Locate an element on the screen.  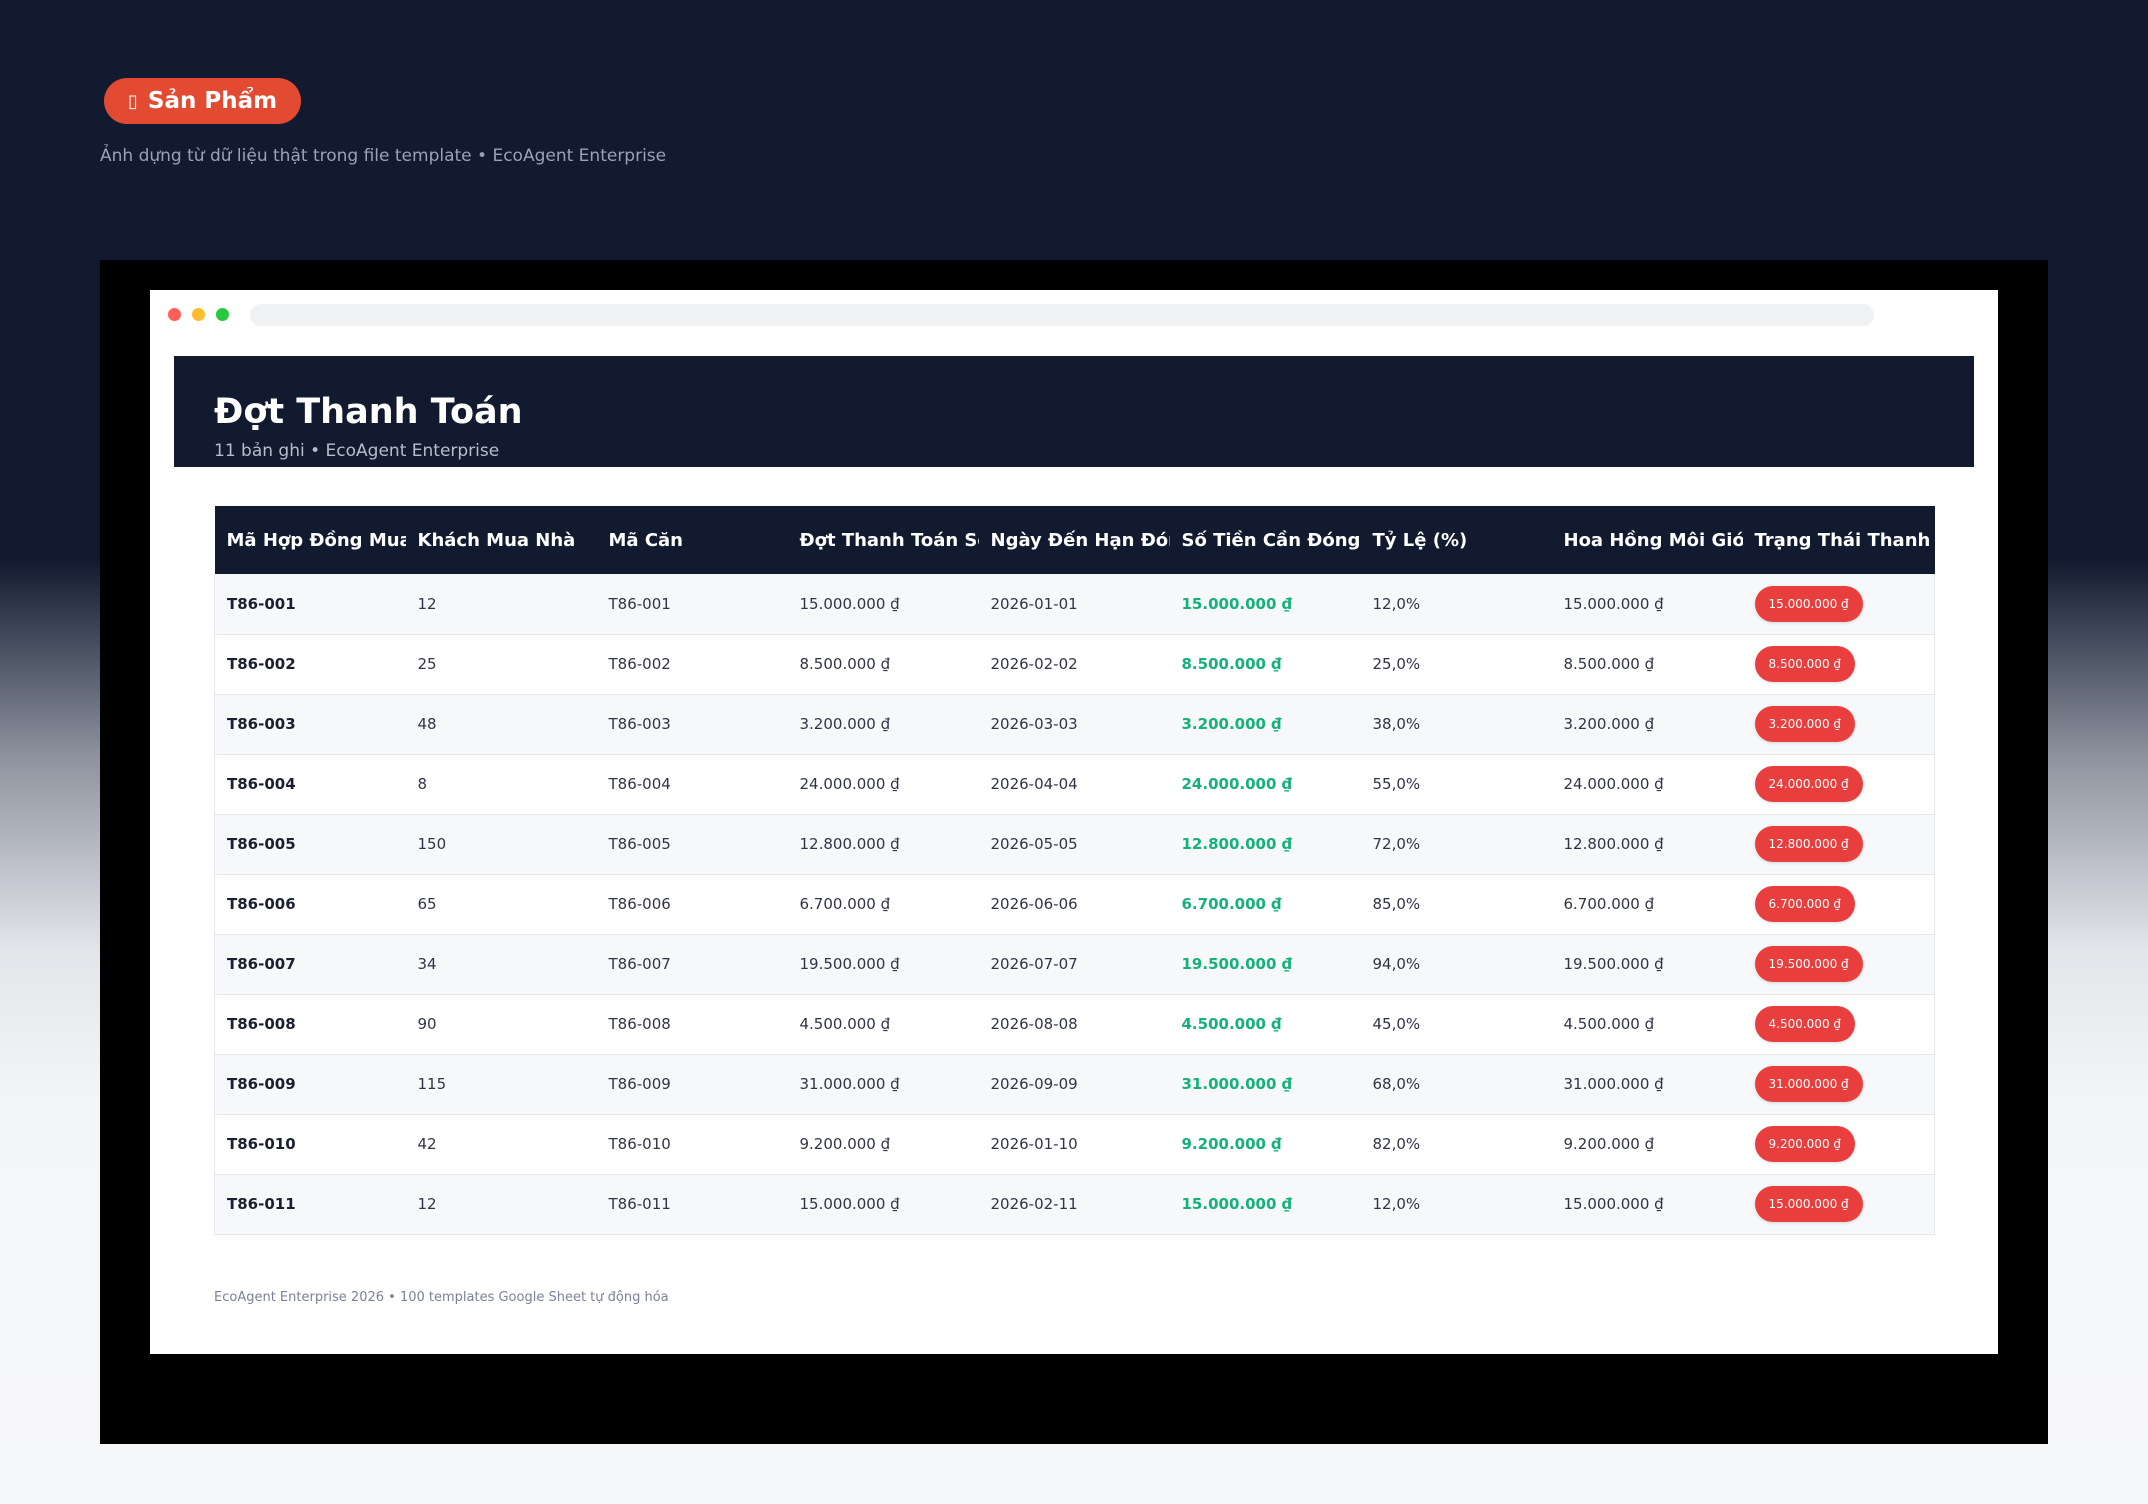
col-installment-cell: 19.500.000 ₫ is located at coordinates (849, 964).